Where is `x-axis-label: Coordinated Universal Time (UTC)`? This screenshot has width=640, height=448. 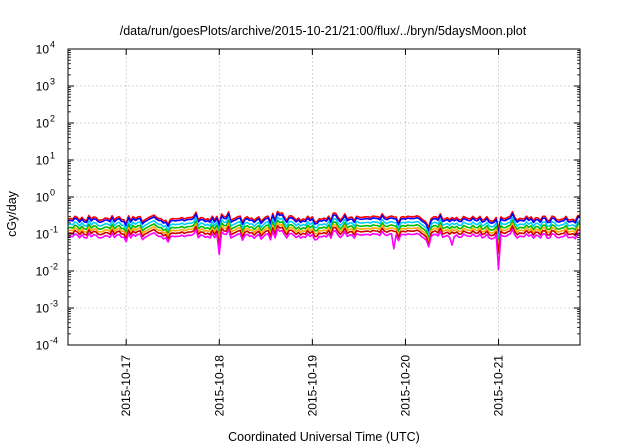 x-axis-label: Coordinated Universal Time (UTC) is located at coordinates (324, 437).